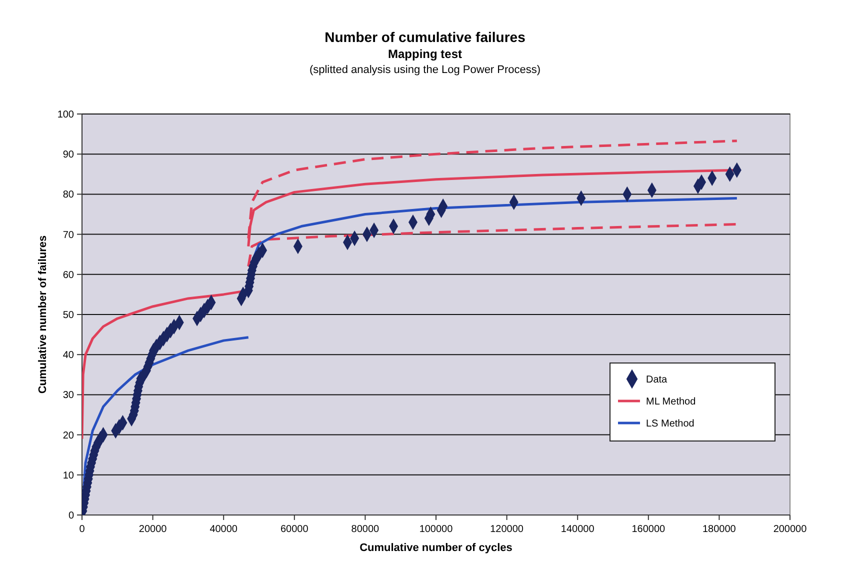 The height and width of the screenshot is (571, 850). Describe the element at coordinates (153, 529) in the screenshot. I see `x-tick-label: 20000` at that location.